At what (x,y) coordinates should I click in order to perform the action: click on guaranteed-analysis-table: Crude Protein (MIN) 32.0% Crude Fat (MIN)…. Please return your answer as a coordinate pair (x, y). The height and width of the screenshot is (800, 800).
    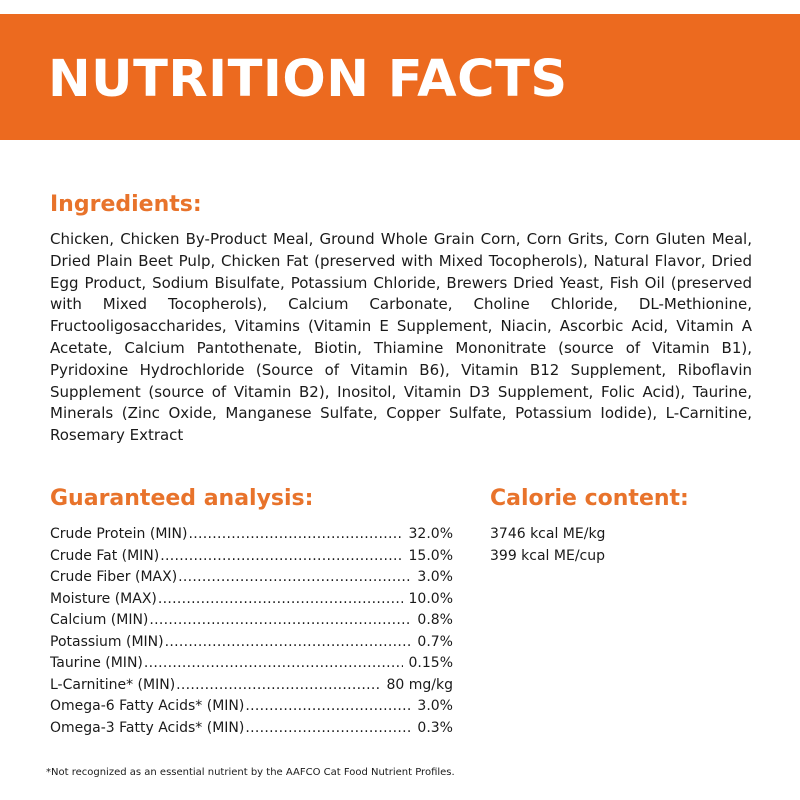
    Looking at the image, I should click on (251, 633).